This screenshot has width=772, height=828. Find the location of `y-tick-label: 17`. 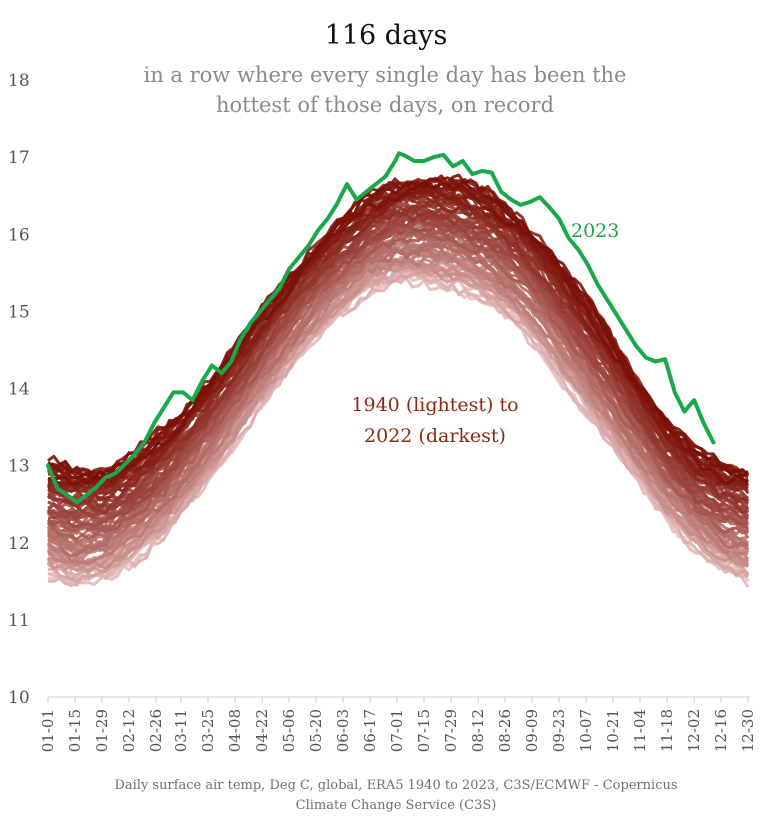

y-tick-label: 17 is located at coordinates (19, 158).